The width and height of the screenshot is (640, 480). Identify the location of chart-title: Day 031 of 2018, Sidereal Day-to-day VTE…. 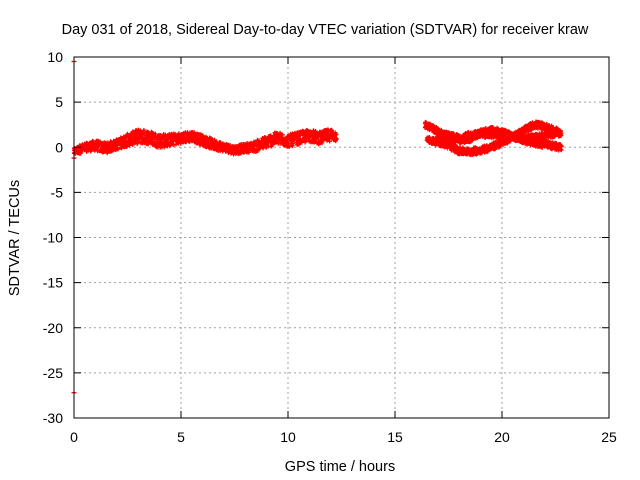
(325, 30).